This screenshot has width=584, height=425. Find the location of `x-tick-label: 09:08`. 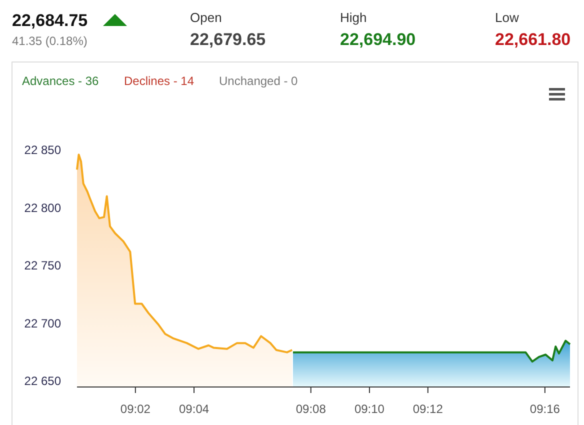

x-tick-label: 09:08 is located at coordinates (311, 409).